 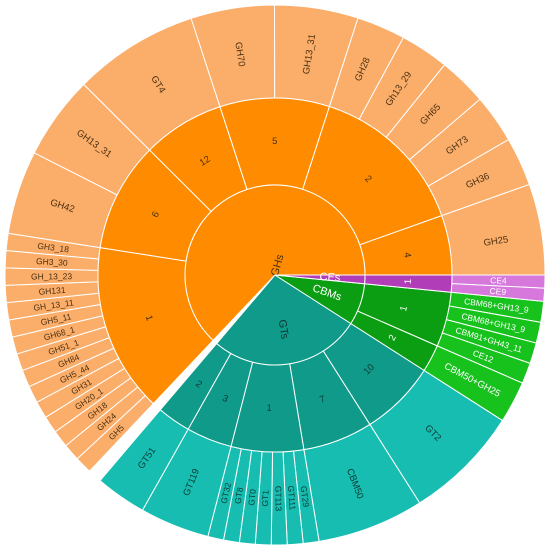 What do you see at coordinates (226, 492) in the screenshot?
I see `leaf-label-gt32: GT32` at bounding box center [226, 492].